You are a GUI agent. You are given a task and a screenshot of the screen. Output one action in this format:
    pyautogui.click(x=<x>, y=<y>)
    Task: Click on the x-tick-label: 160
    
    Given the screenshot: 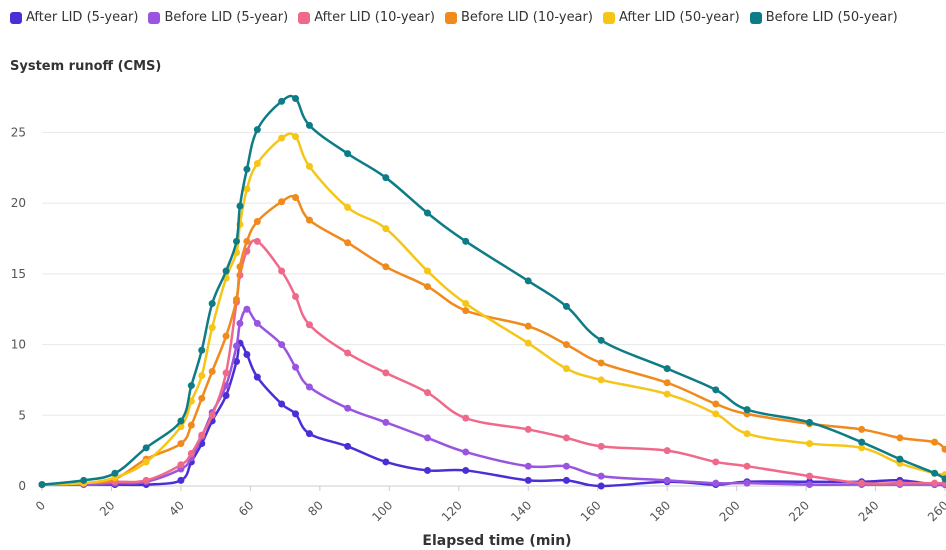 What is the action you would take?
    pyautogui.click(x=591, y=511)
    